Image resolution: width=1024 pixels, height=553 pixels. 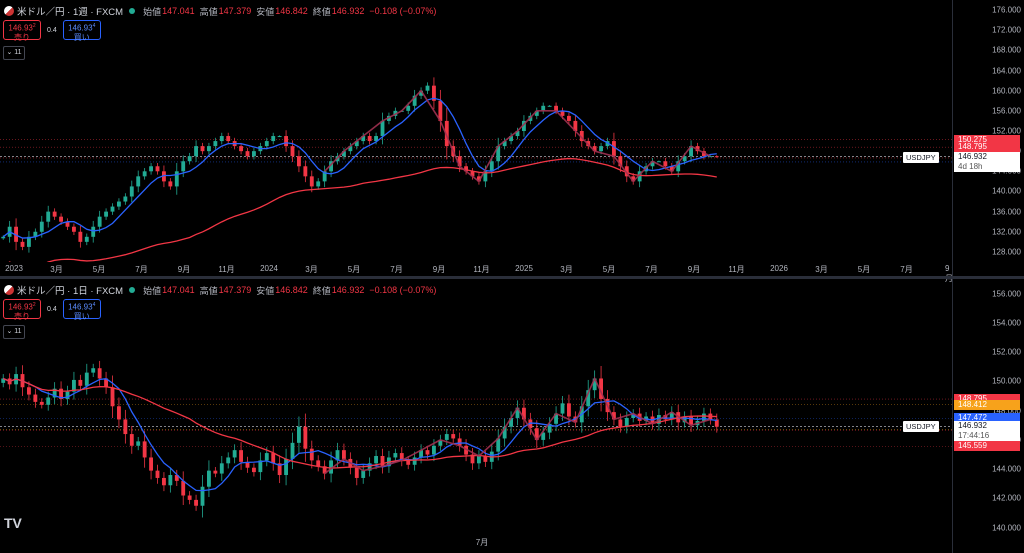 What do you see at coordinates (81, 316) in the screenshot?
I see `buy-label: 買い` at bounding box center [81, 316].